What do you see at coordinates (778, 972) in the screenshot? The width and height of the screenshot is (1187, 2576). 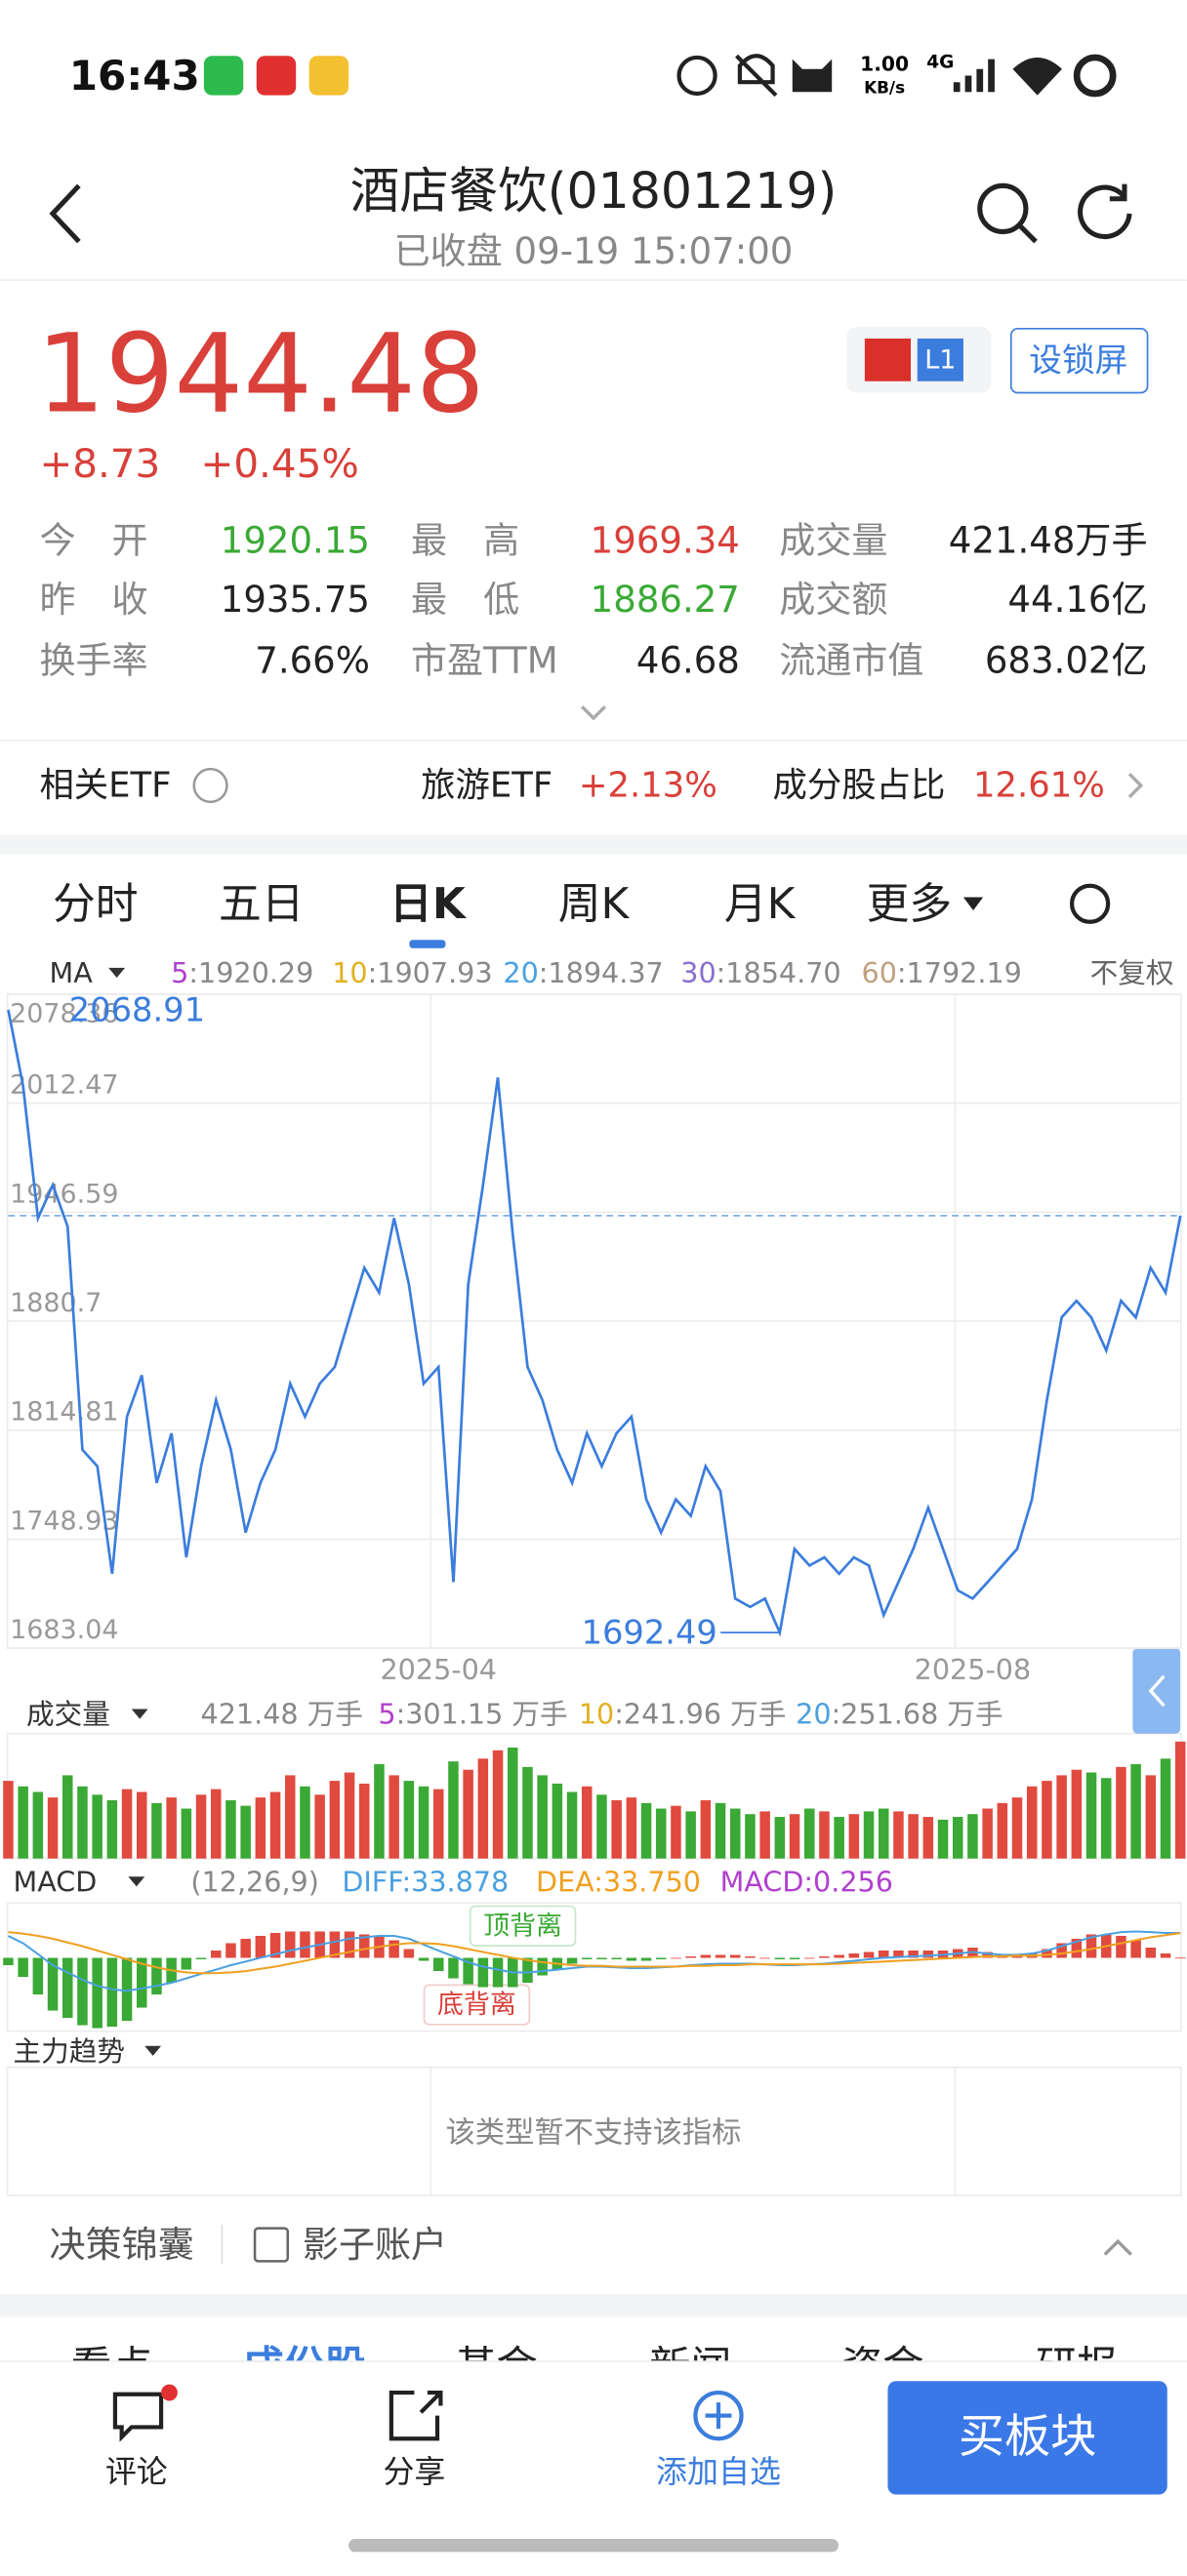 I see `legend-value: :1854.70` at bounding box center [778, 972].